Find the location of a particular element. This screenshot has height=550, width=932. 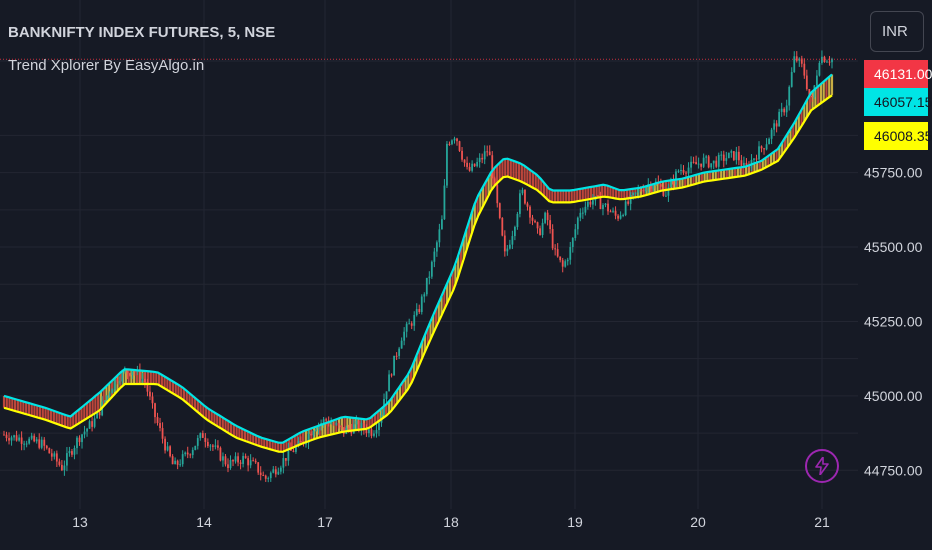

currency-label: INR is located at coordinates (895, 31).